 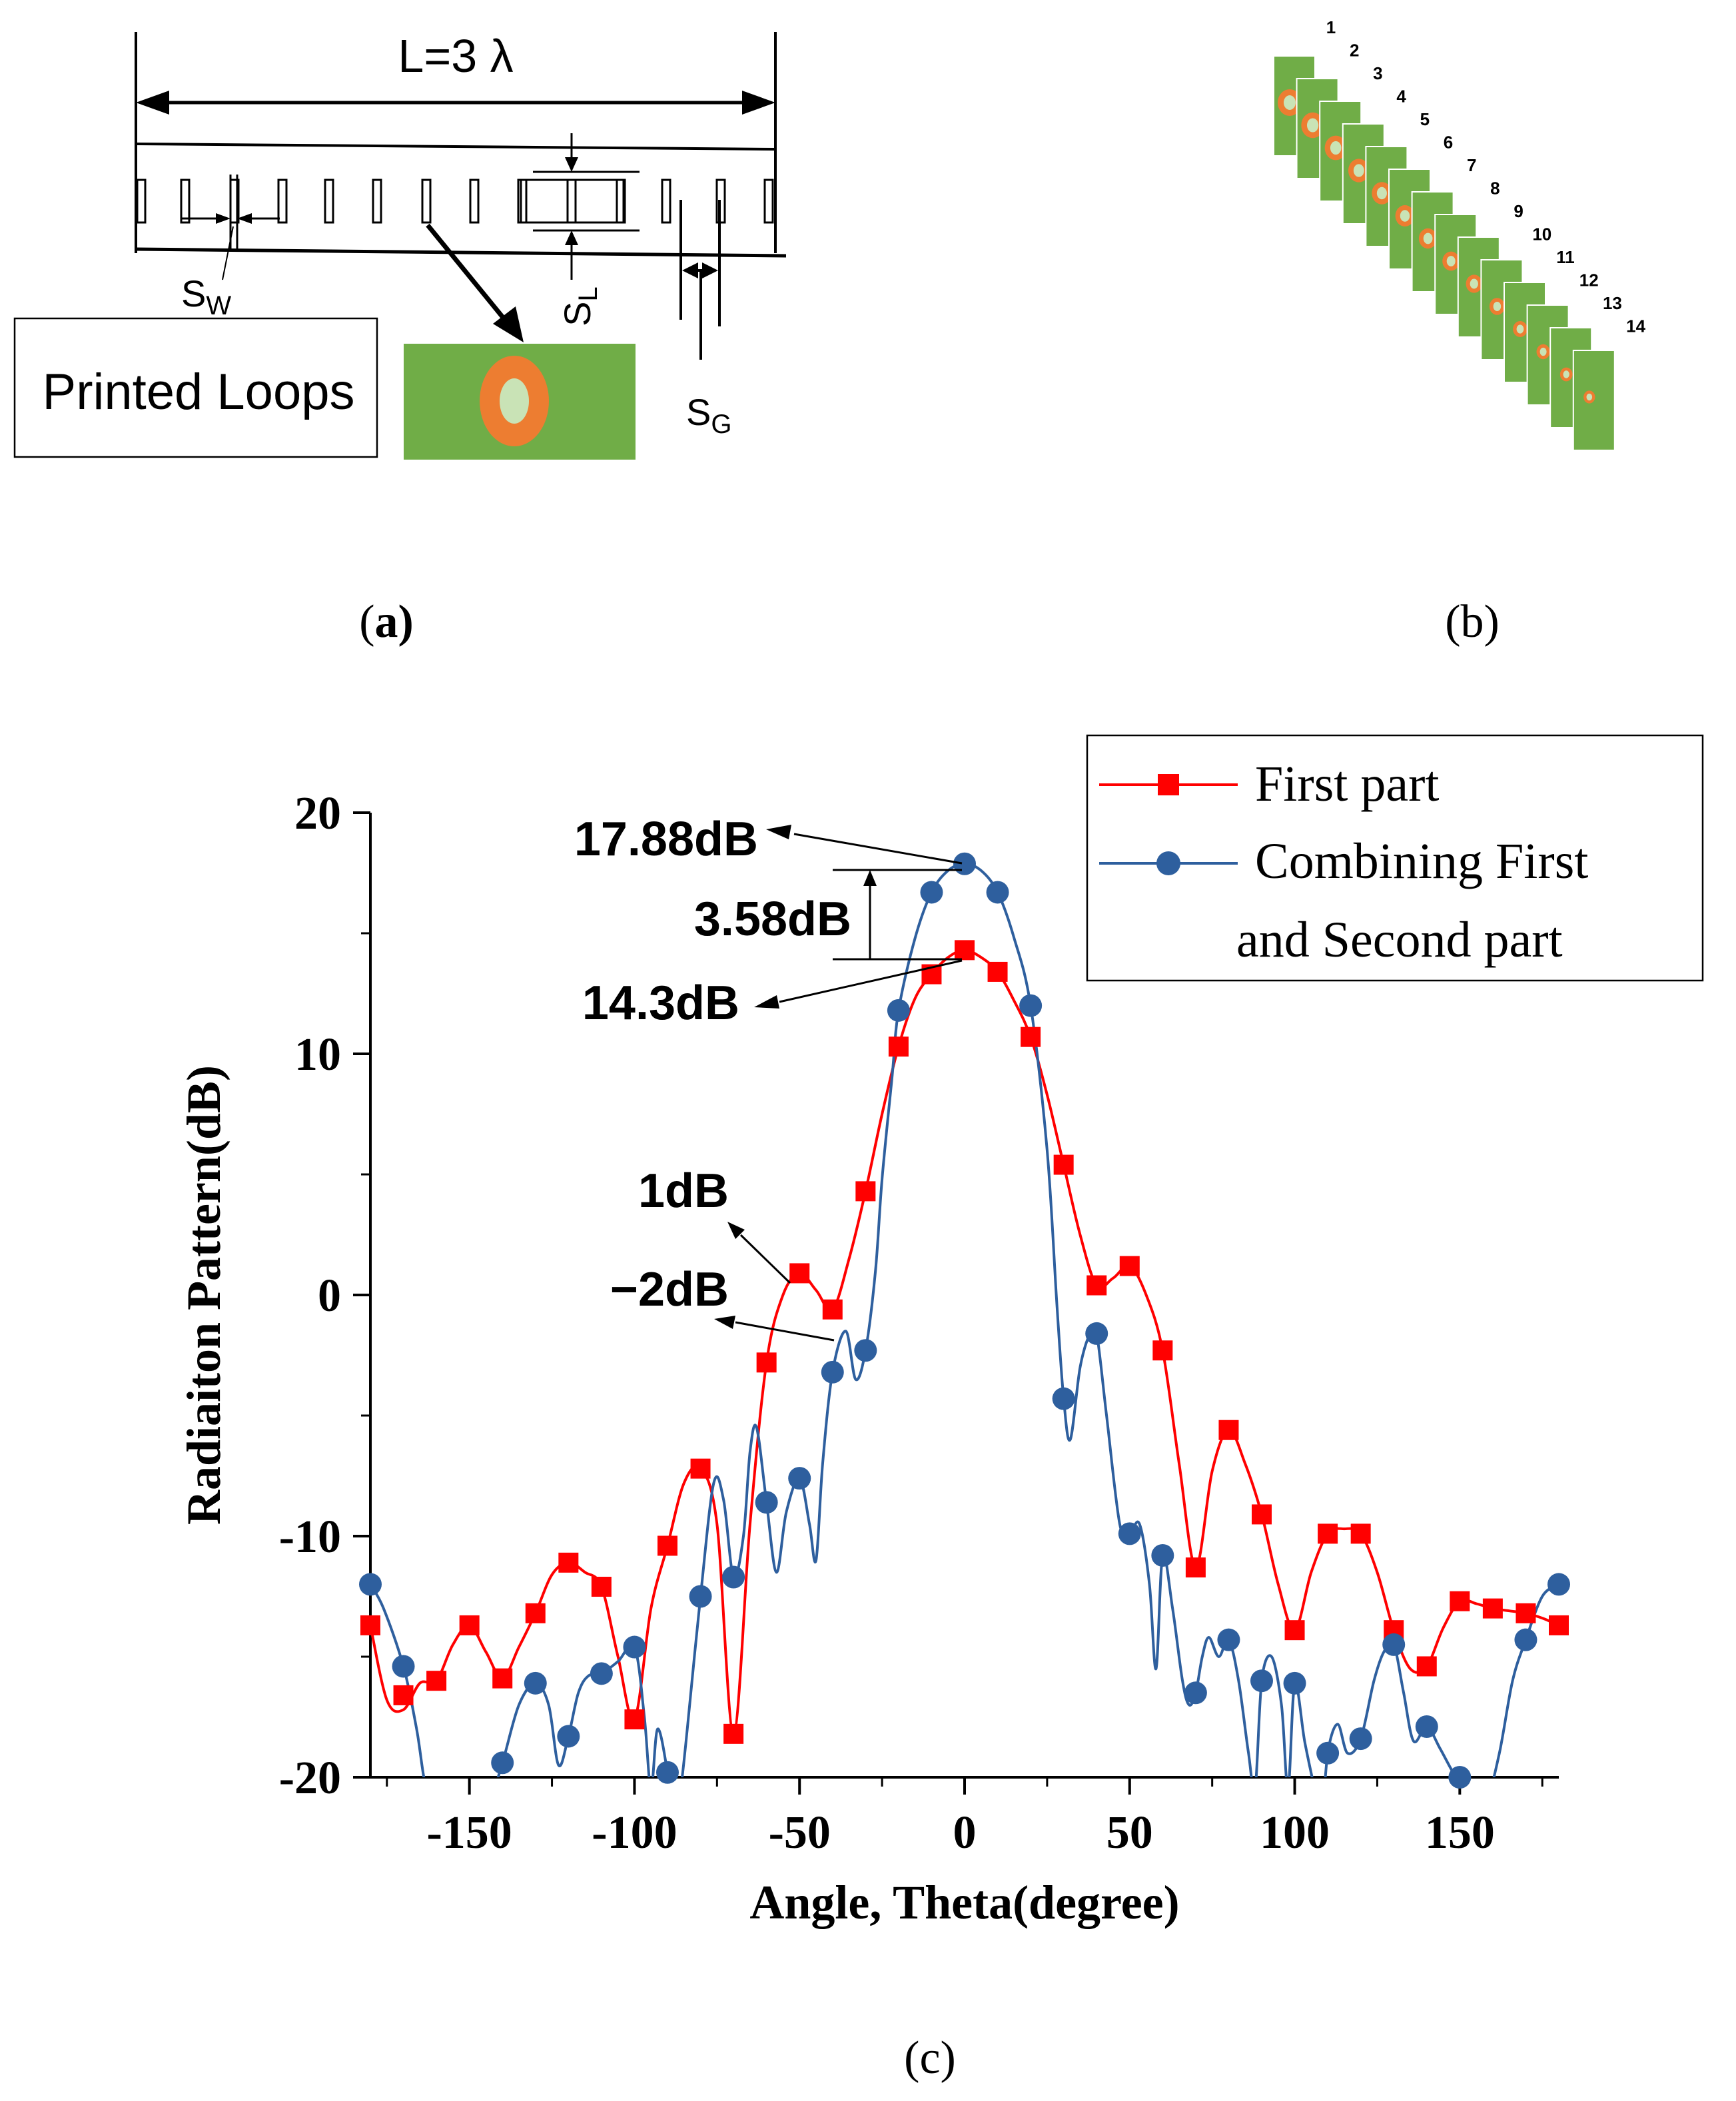 What do you see at coordinates (455, 201) in the screenshot?
I see `slot-array` at bounding box center [455, 201].